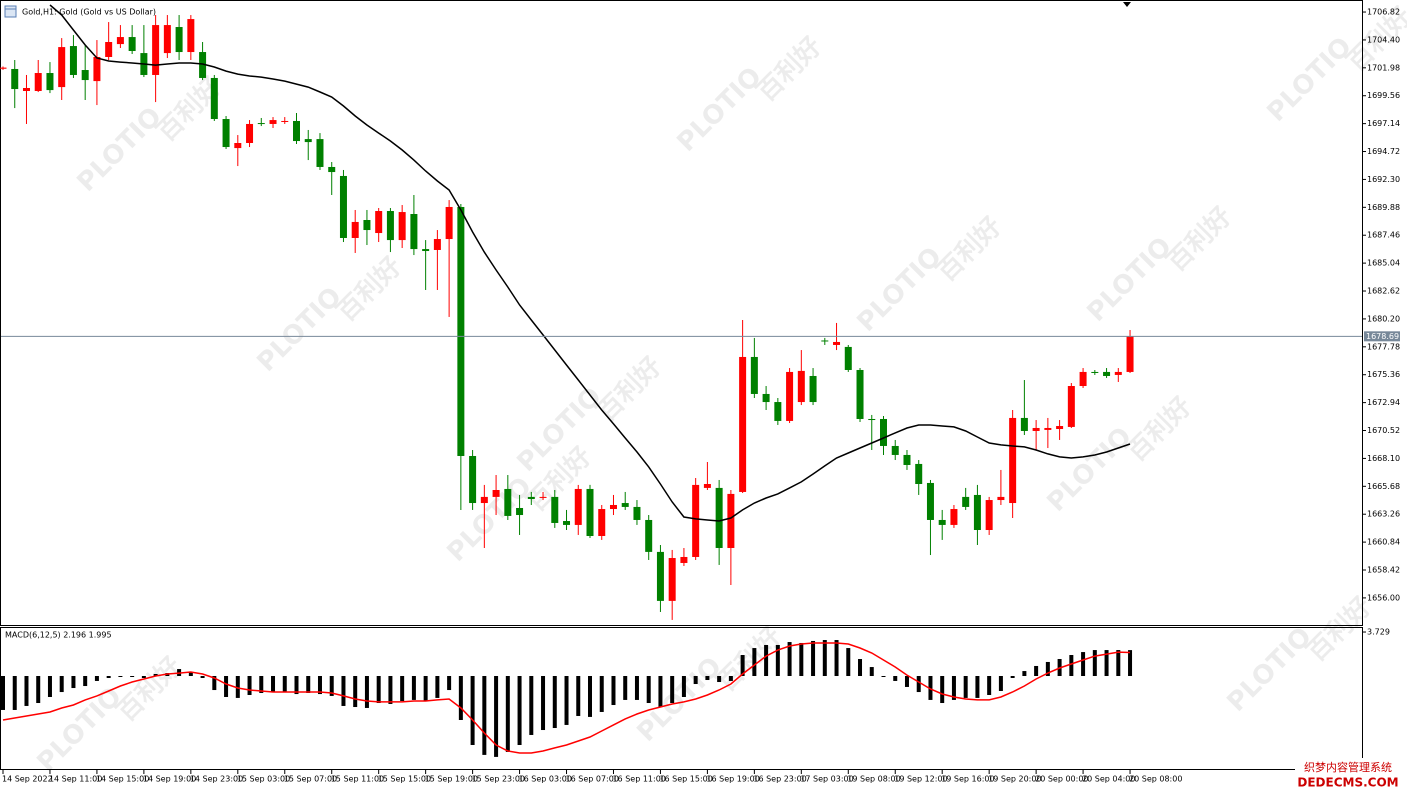 The height and width of the screenshot is (794, 1407). What do you see at coordinates (498, 779) in the screenshot?
I see `x-tick-label: 15 Sep 23:00` at bounding box center [498, 779].